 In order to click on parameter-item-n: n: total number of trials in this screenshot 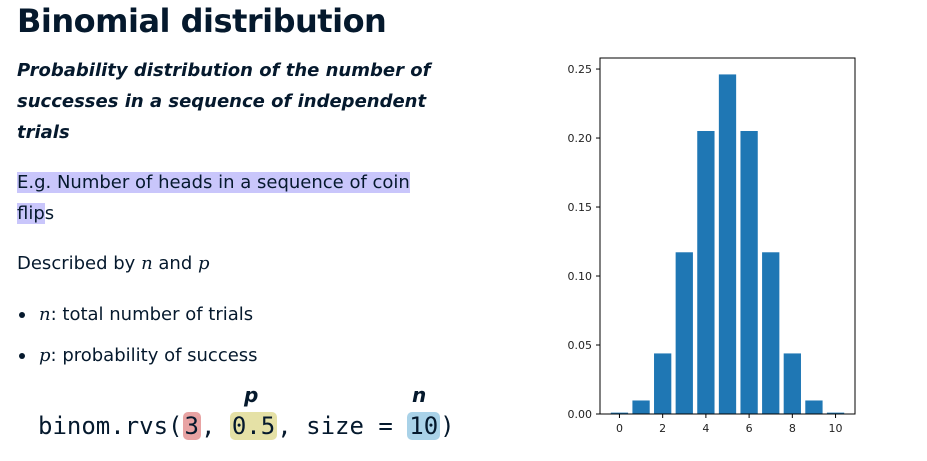, I will do `click(137, 315)`.